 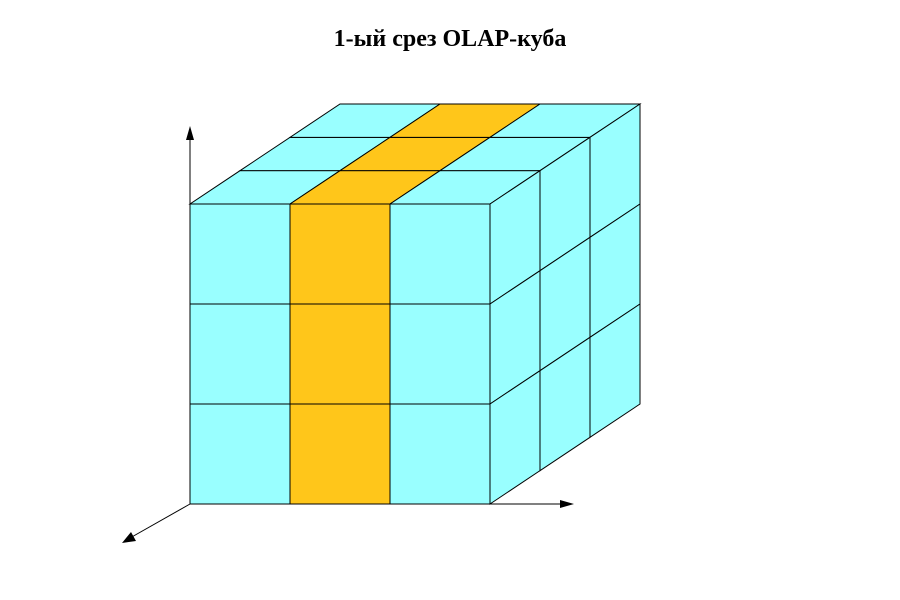 What do you see at coordinates (450, 39) in the screenshot?
I see `diagram-title: 1-ый срез OLAP-куба` at bounding box center [450, 39].